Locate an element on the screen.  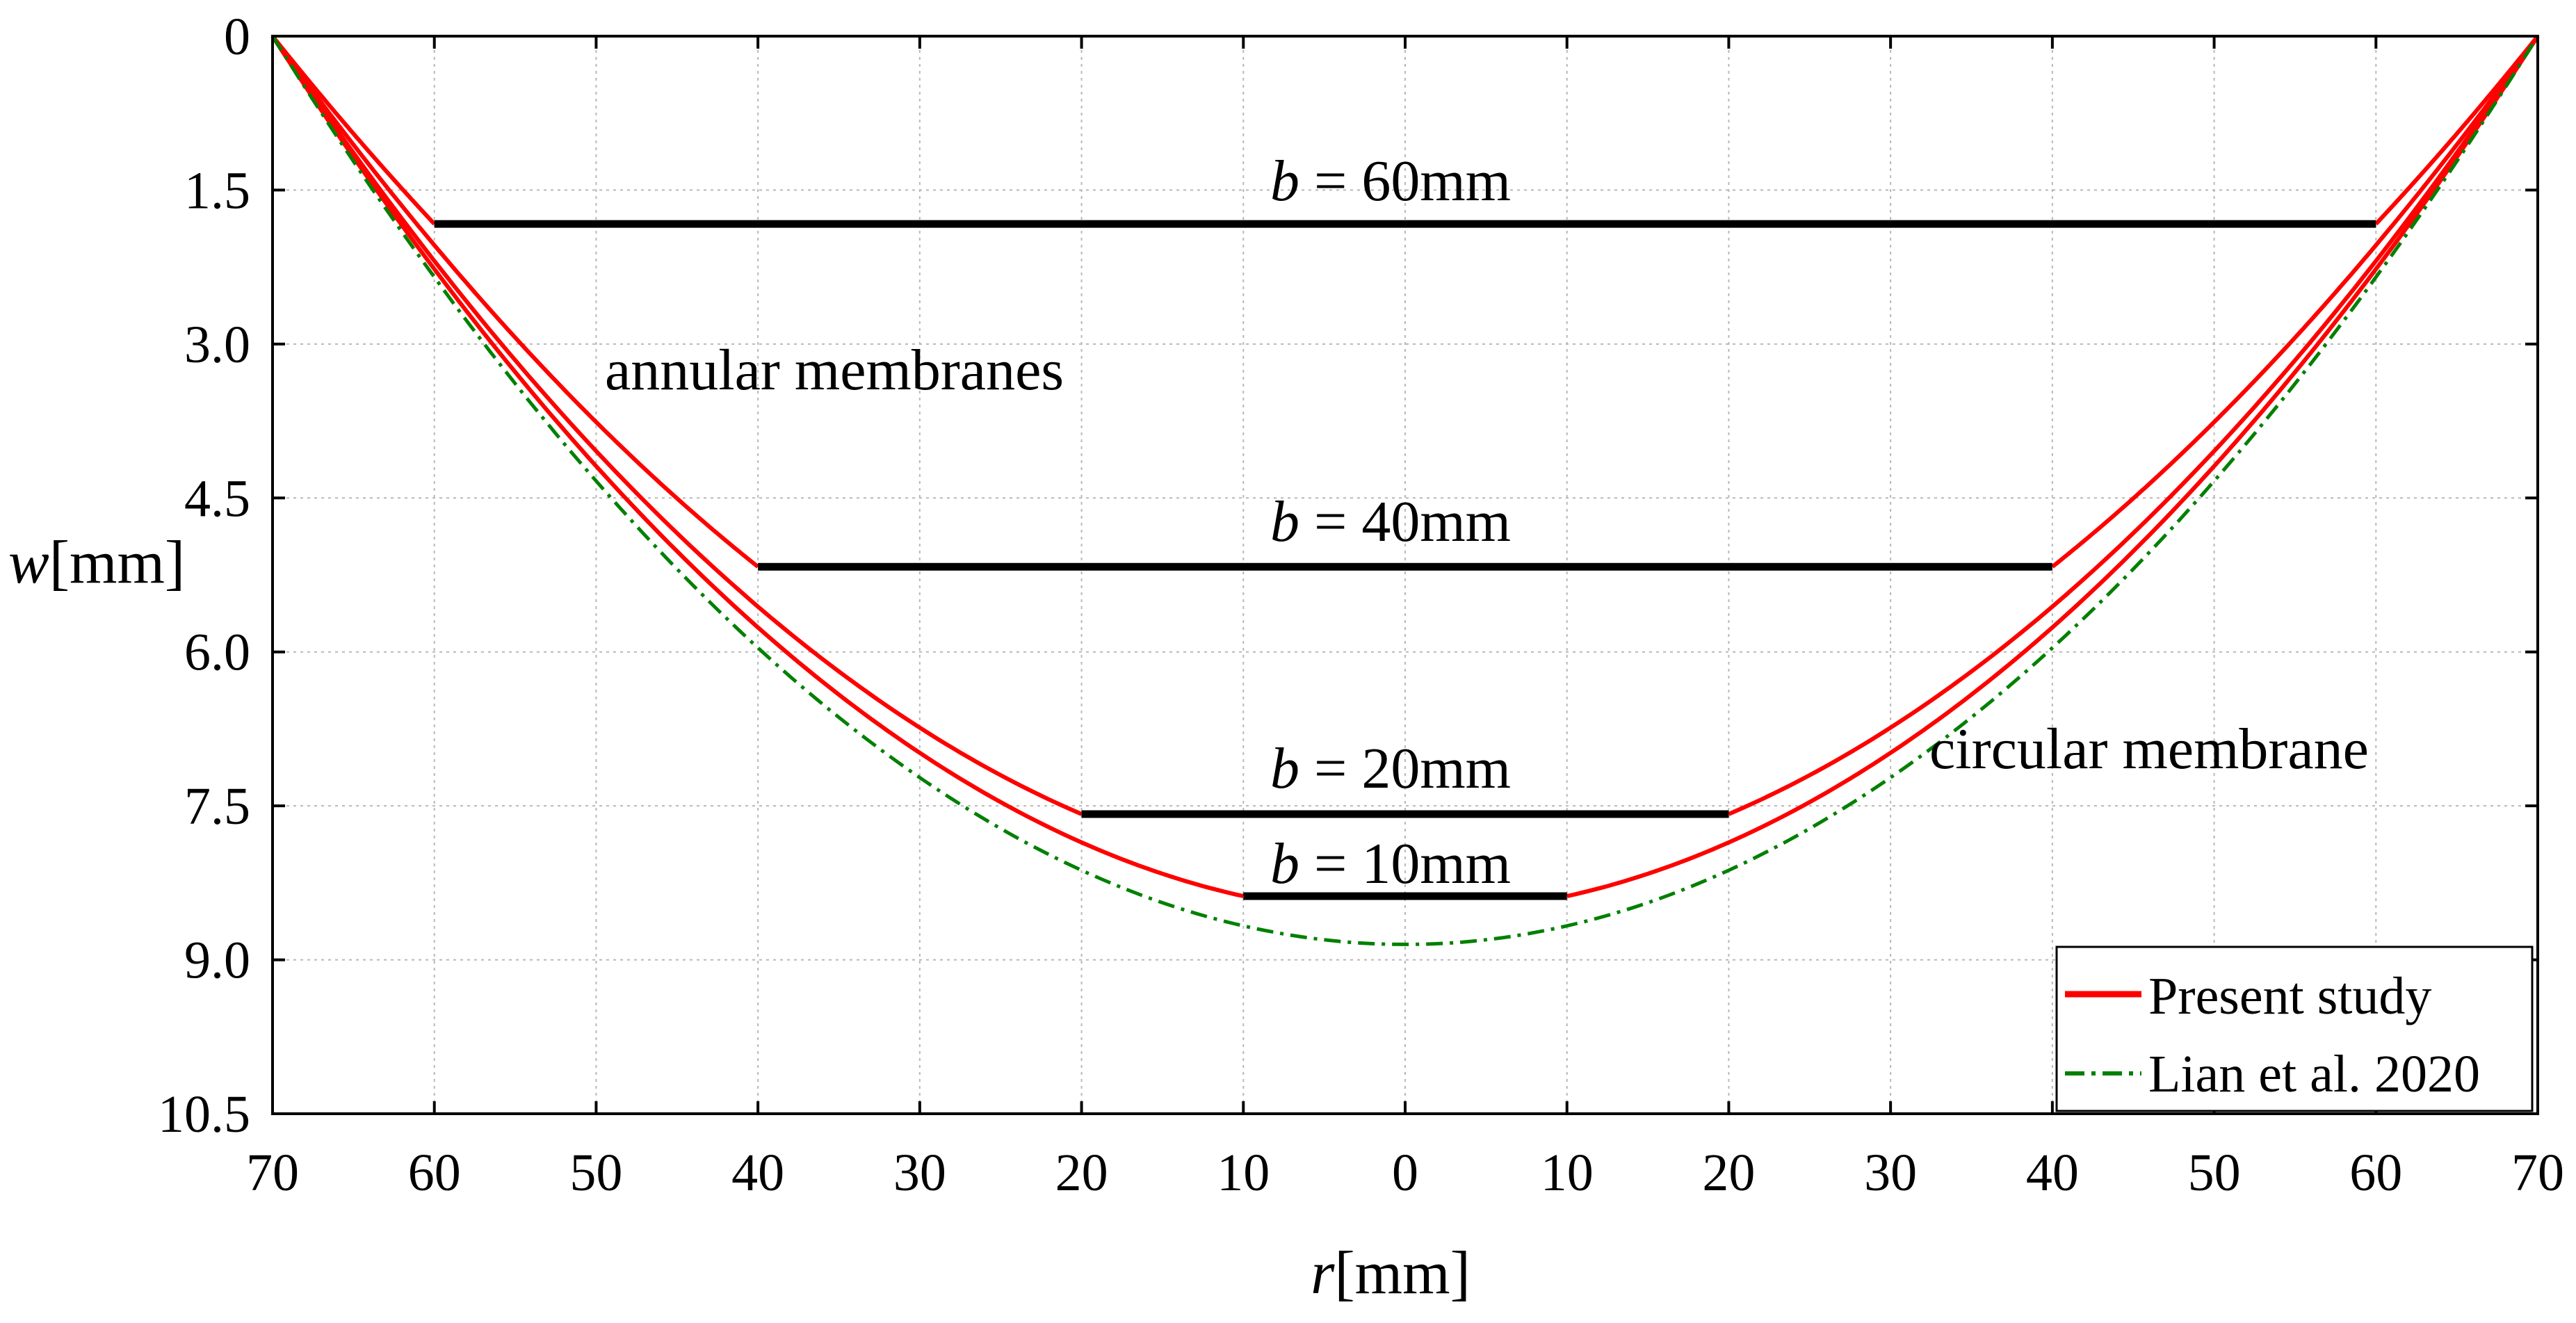
y-tick-label: 4.5 is located at coordinates (217, 498).